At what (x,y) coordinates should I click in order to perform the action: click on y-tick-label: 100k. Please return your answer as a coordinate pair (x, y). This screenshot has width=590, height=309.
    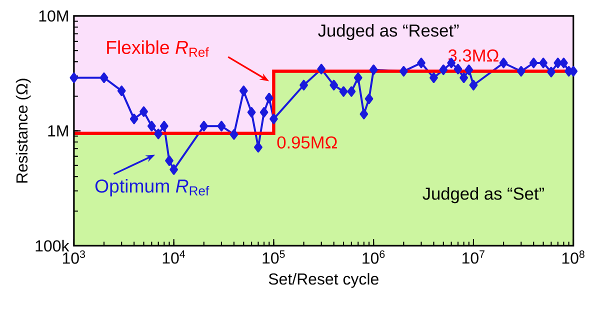
    Looking at the image, I should click on (53, 246).